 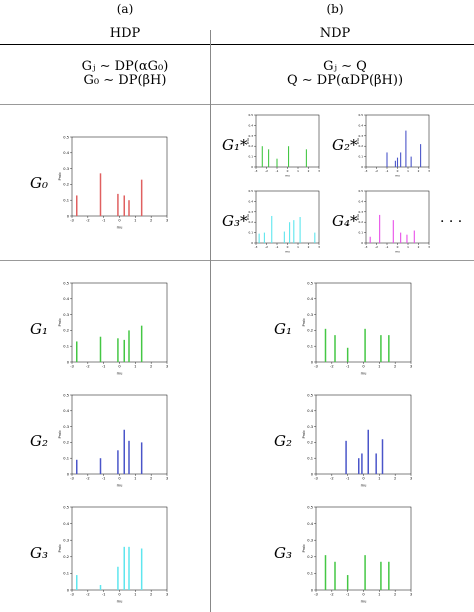 What do you see at coordinates (235, 221) in the screenshot?
I see `g3-star-label: G₃*` at bounding box center [235, 221].